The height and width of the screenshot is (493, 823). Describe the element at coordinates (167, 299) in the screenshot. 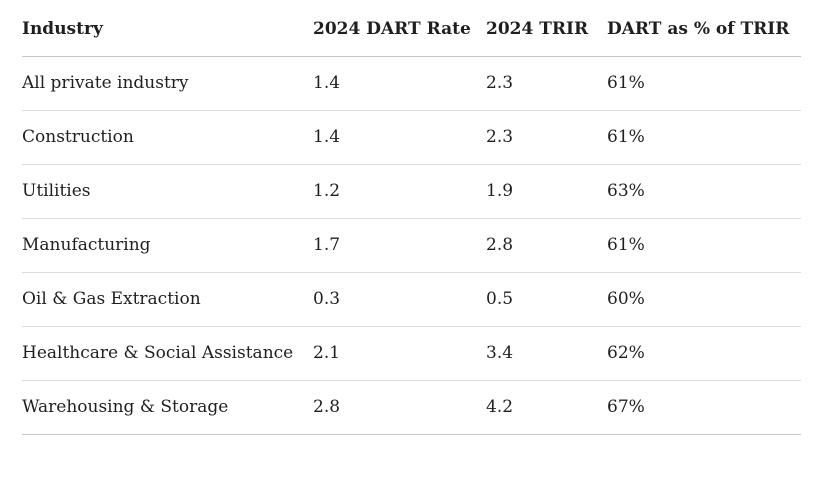

I see `cell-industry: Oil & Gas Extraction` at that location.